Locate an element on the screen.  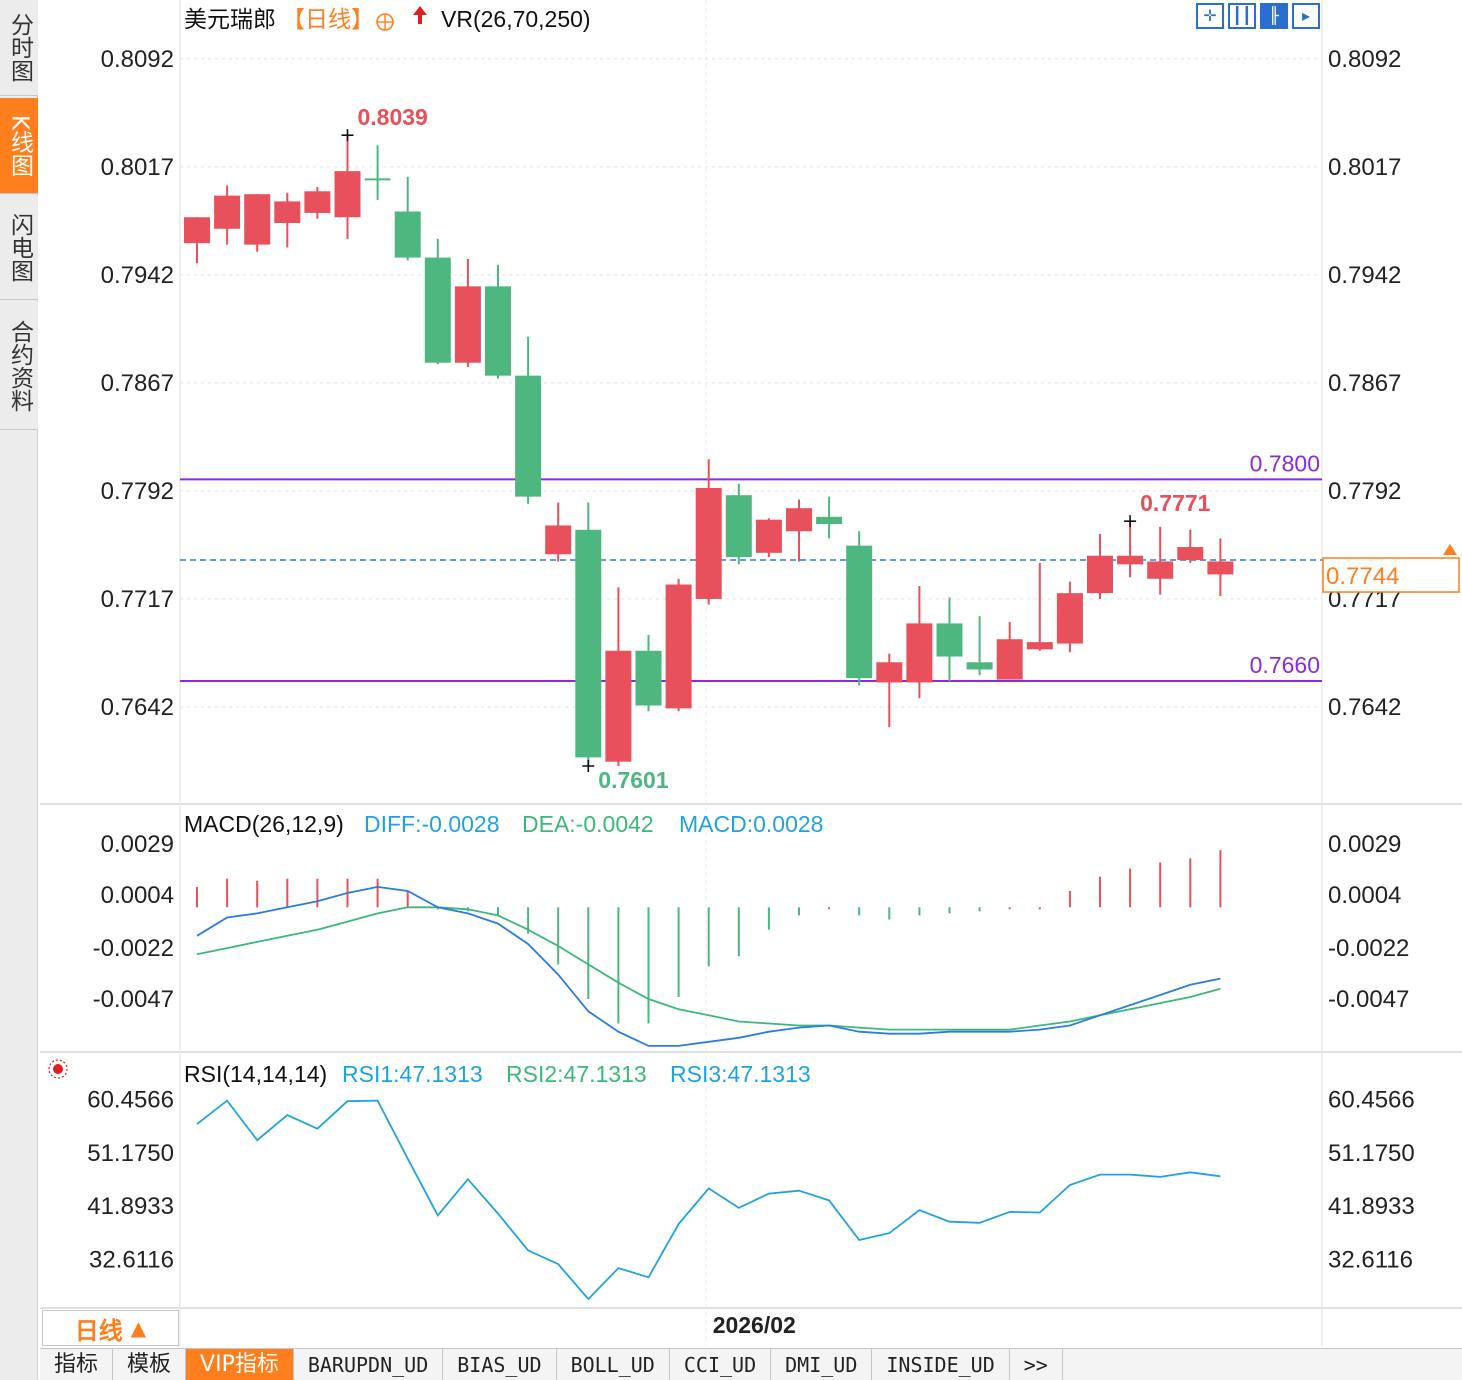
price-tick-right: 0.7942 is located at coordinates (1364, 275).